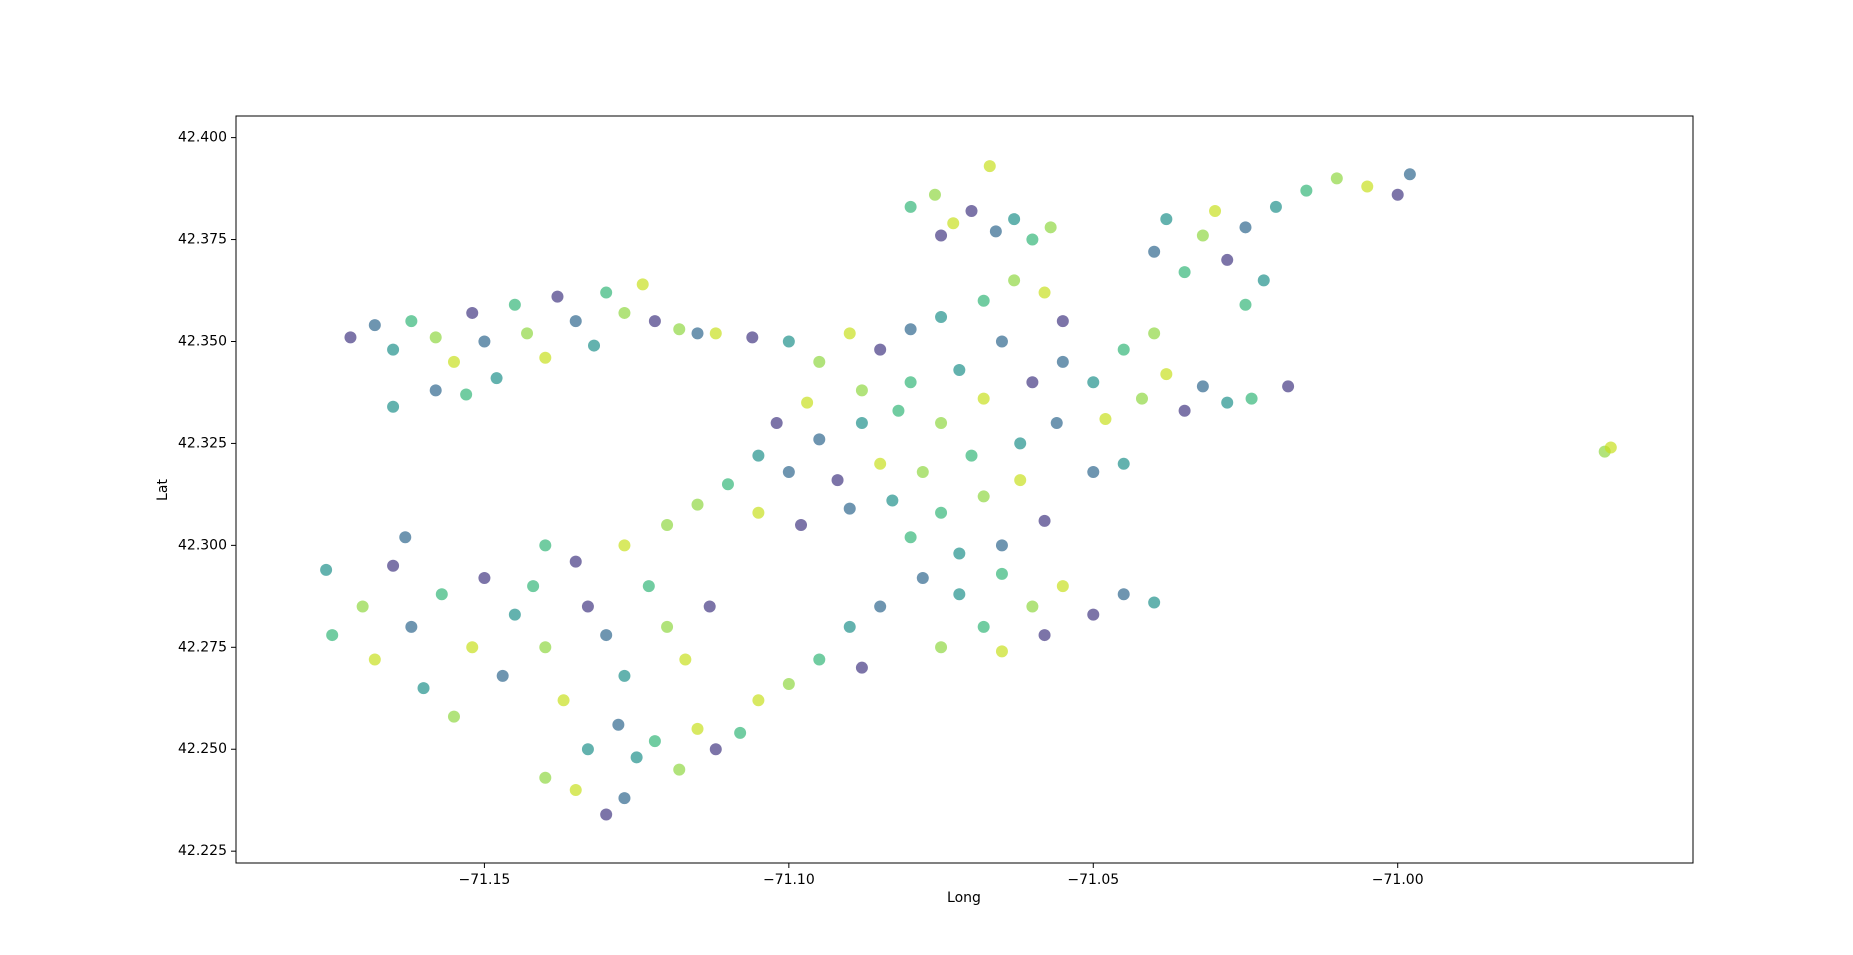 This screenshot has width=1853, height=955. What do you see at coordinates (964, 898) in the screenshot?
I see `x-axis-label: Long` at bounding box center [964, 898].